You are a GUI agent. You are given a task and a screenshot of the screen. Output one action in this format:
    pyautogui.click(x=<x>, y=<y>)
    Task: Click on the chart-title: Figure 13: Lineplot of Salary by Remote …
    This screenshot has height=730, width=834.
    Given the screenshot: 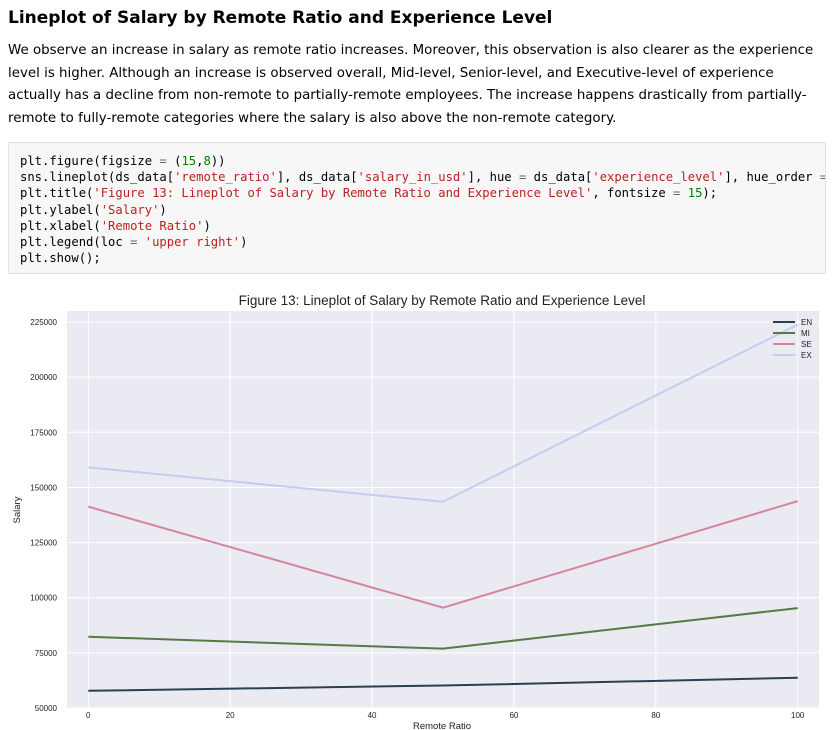 What is the action you would take?
    pyautogui.click(x=442, y=300)
    